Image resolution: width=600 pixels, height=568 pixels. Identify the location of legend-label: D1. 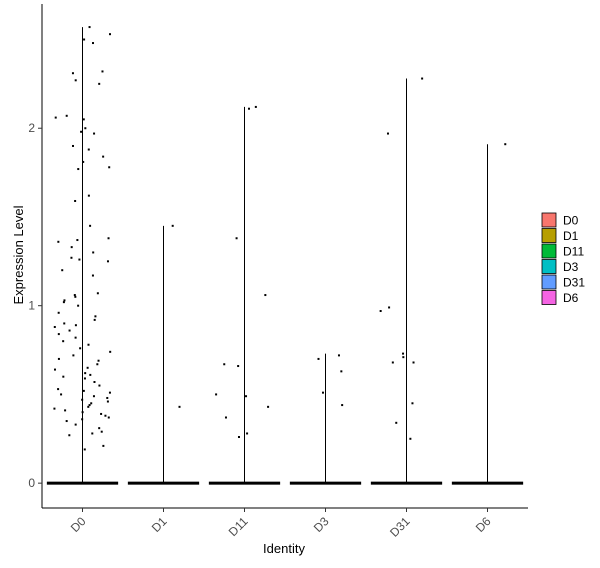
(571, 236).